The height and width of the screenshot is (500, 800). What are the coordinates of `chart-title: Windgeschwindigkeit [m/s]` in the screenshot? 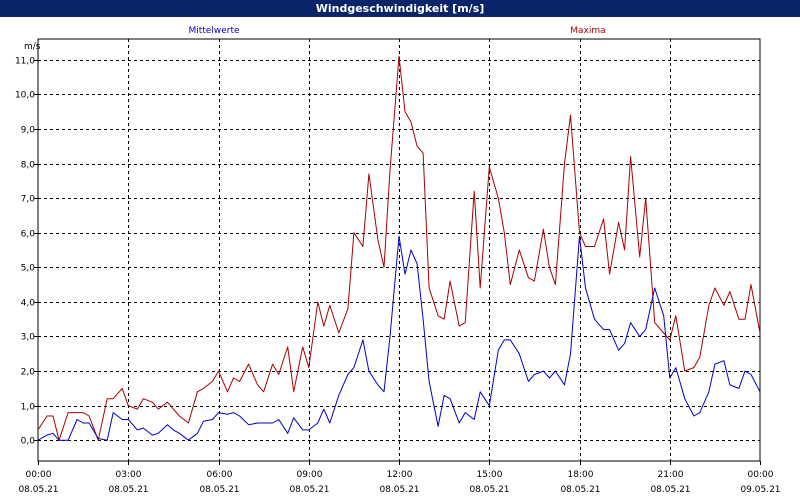 It's located at (400, 8).